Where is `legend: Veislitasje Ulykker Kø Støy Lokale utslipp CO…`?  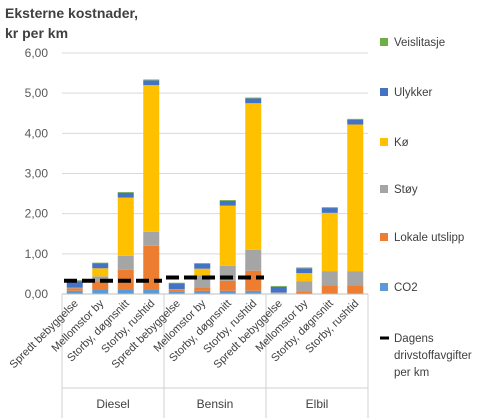
legend: Veislitasje Ulykker Kø Støy Lokale utslipp CO… is located at coordinates (426, 208).